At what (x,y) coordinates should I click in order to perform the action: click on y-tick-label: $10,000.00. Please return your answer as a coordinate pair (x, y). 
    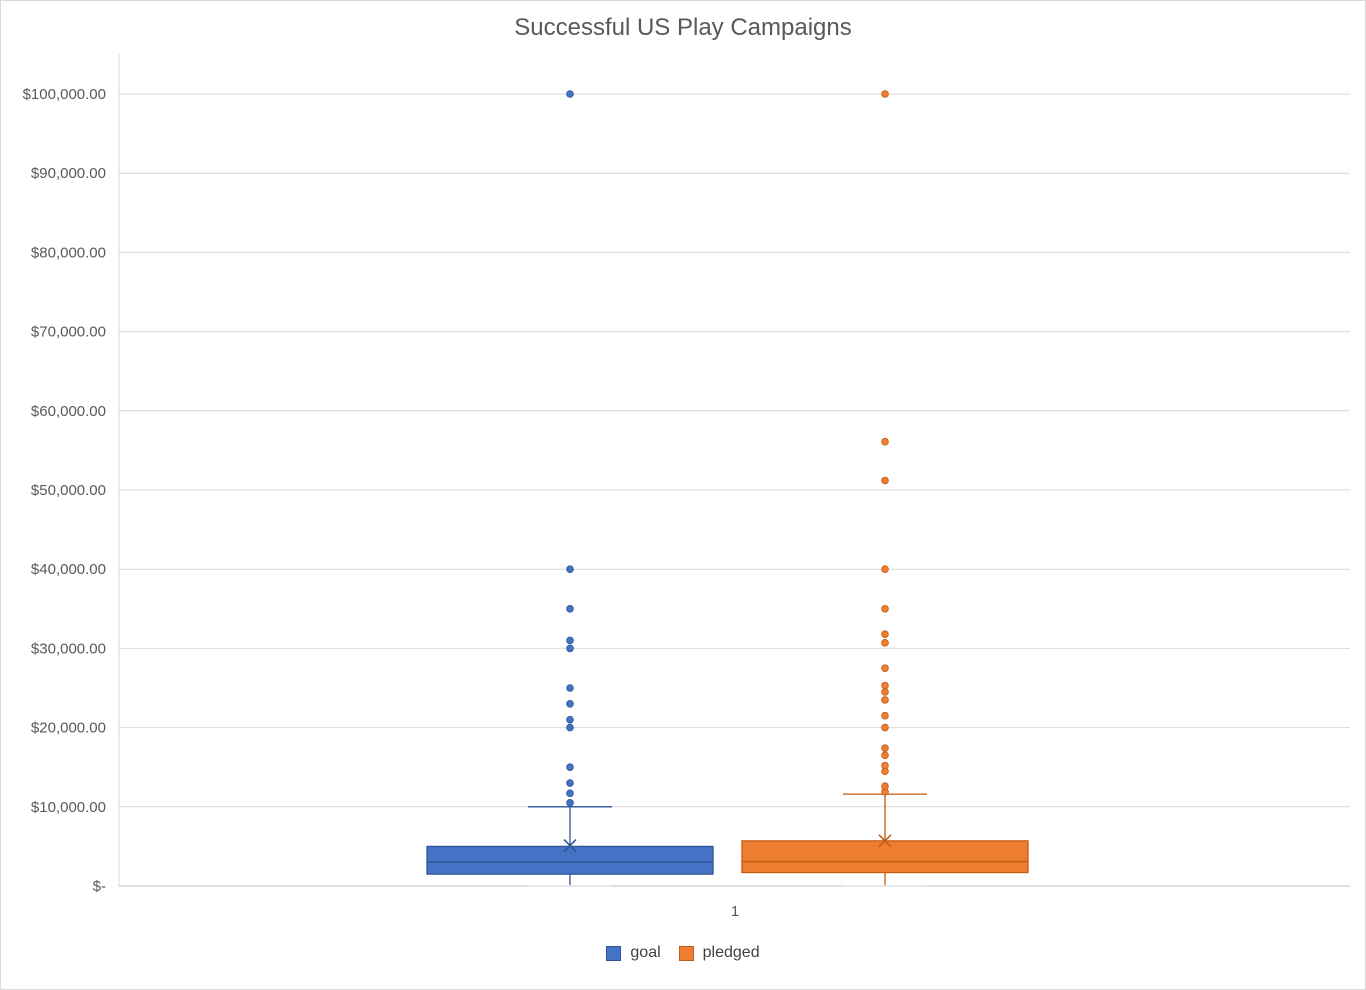
    Looking at the image, I should click on (68, 807).